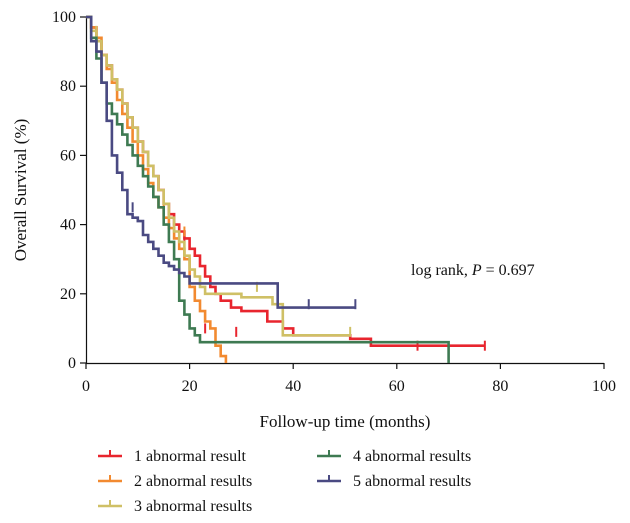  Describe the element at coordinates (190, 386) in the screenshot. I see `x-tick-label: 20` at that location.